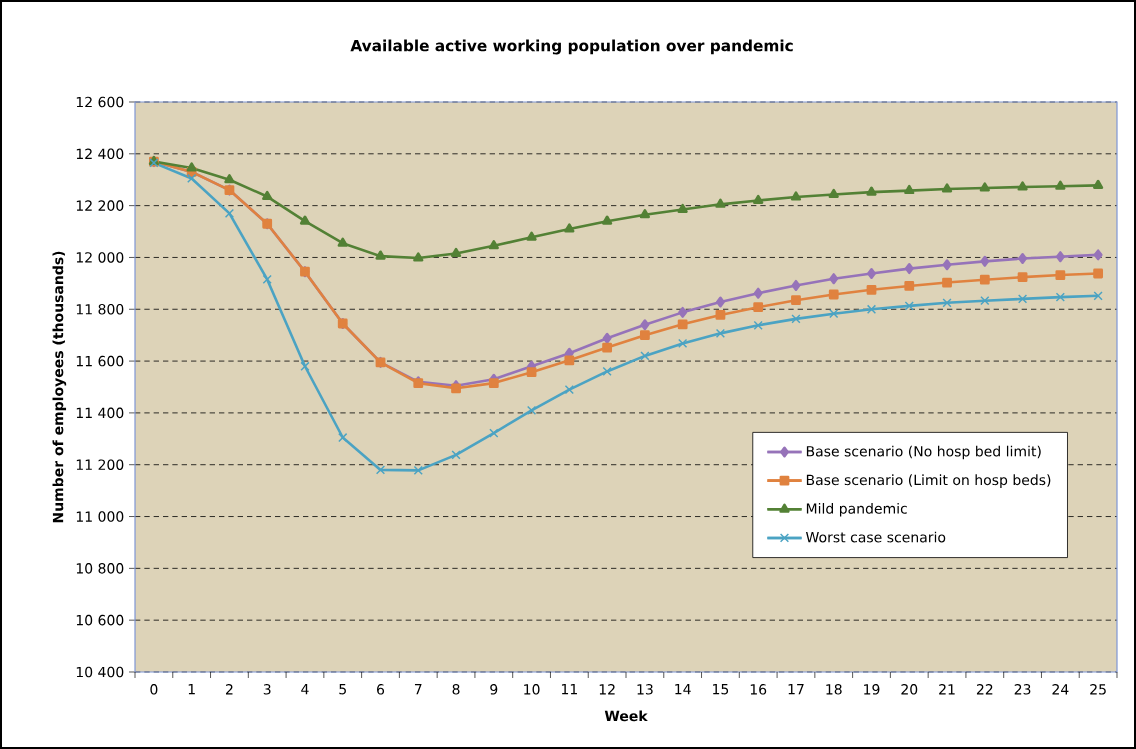  Describe the element at coordinates (100, 672) in the screenshot. I see `y-tick-label: 10 400` at that location.